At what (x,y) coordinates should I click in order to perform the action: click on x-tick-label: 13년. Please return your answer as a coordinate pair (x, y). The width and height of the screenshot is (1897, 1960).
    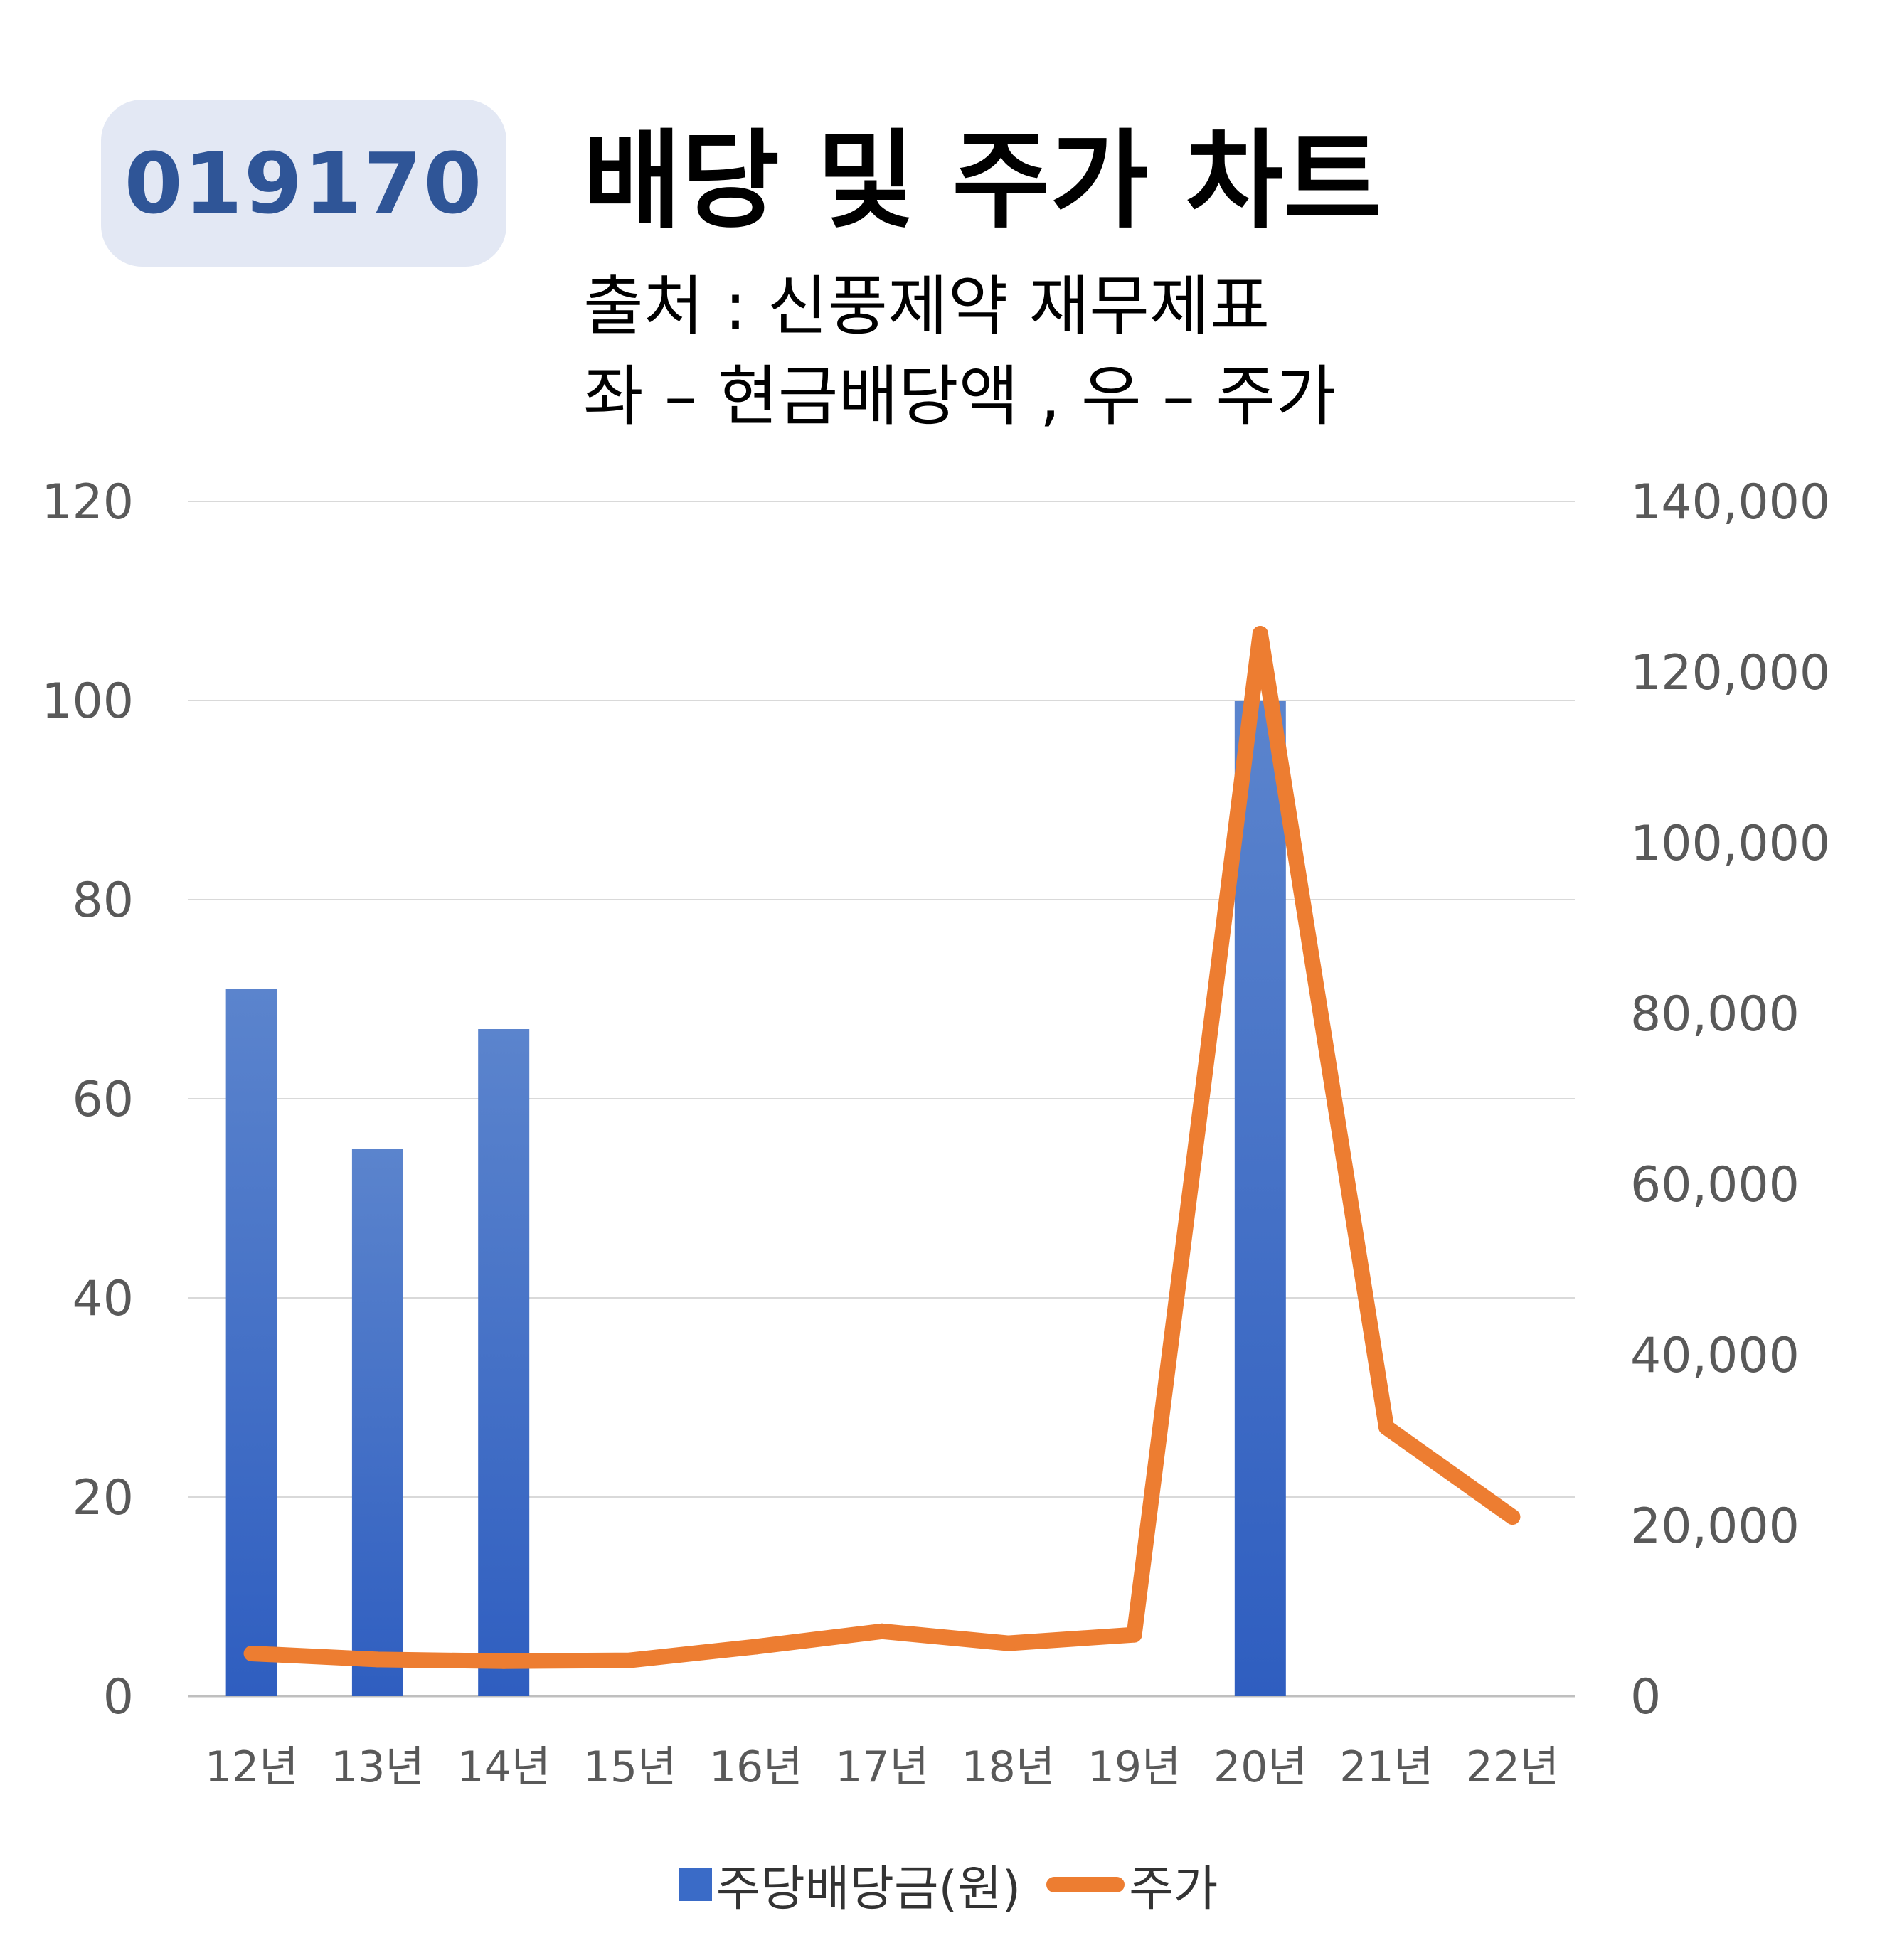
    Looking at the image, I should click on (378, 1767).